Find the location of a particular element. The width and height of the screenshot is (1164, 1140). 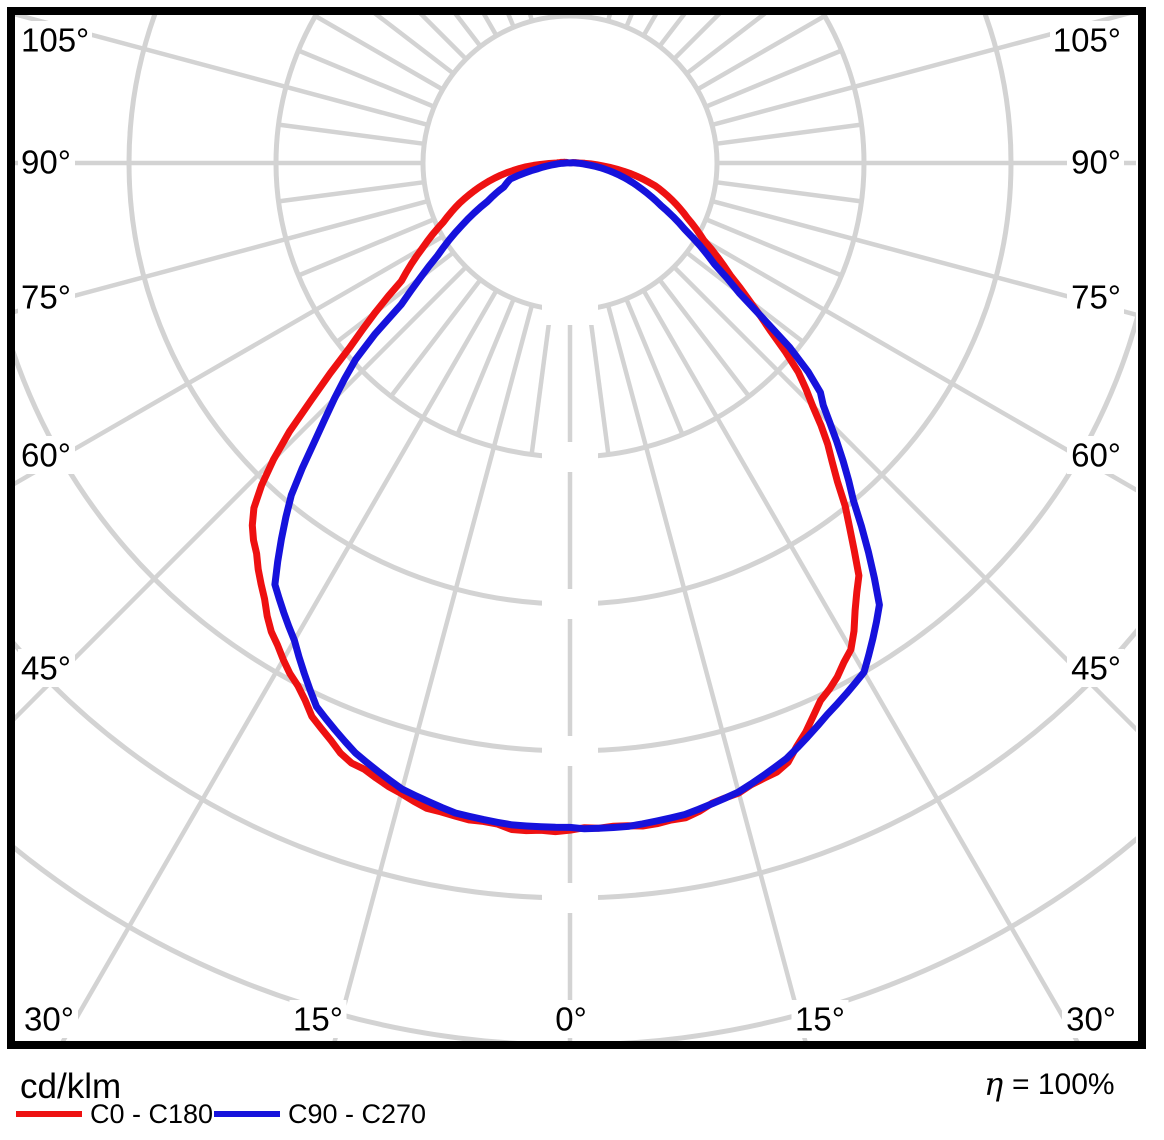

legend-label-c0-c180: C0 - C180 is located at coordinates (151, 1114).